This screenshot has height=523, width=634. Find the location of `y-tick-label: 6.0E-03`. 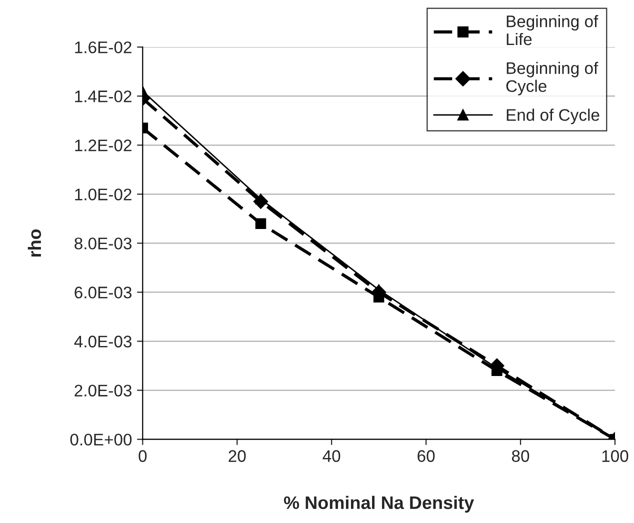

y-tick-label: 6.0E-03 is located at coordinates (103, 292).